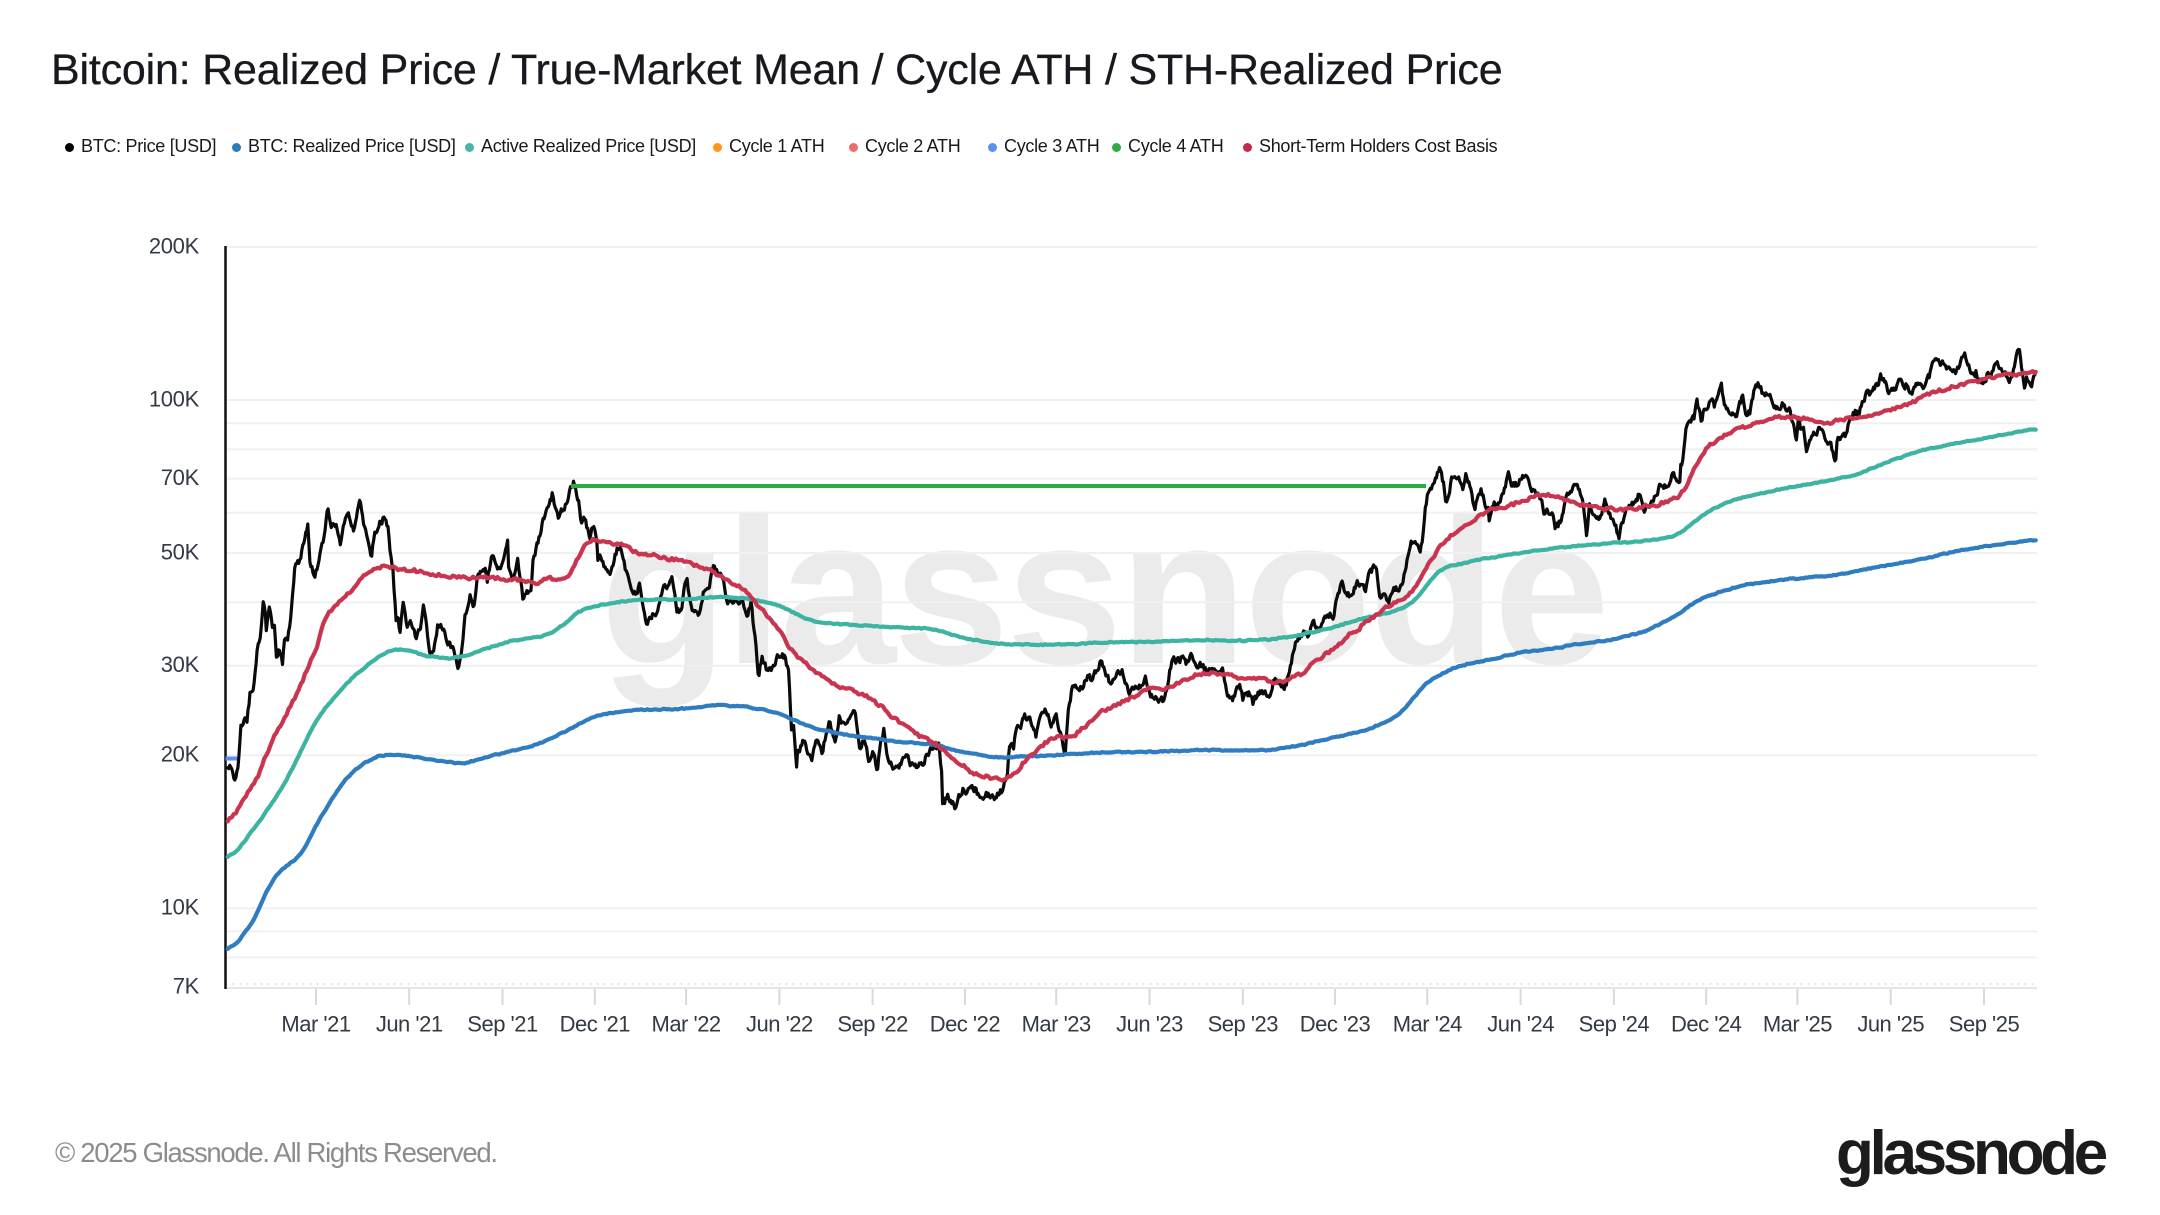  Describe the element at coordinates (779, 1024) in the screenshot. I see `svg-text: Jun '22` at that location.